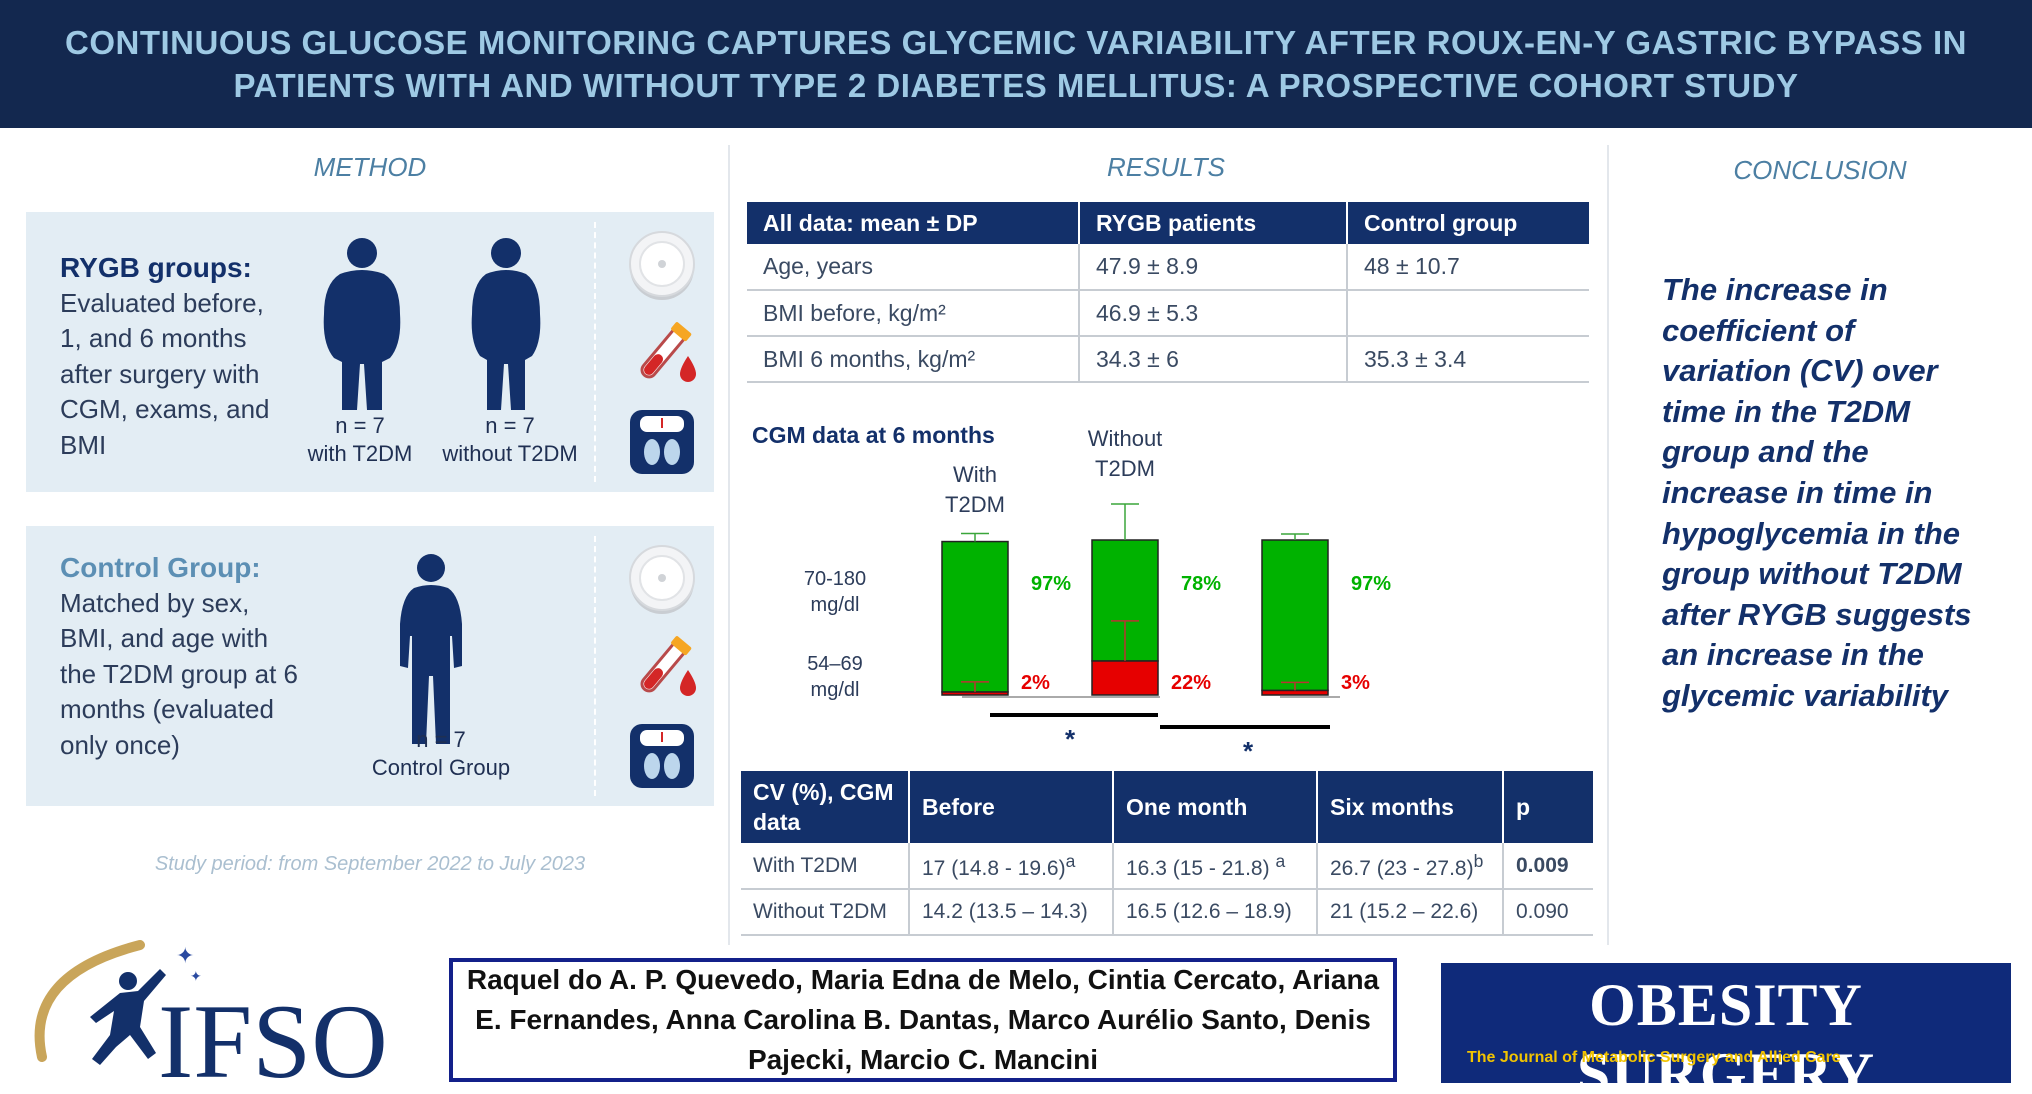  Describe the element at coordinates (835, 579) in the screenshot. I see `y-axis-label: 70-180` at that location.